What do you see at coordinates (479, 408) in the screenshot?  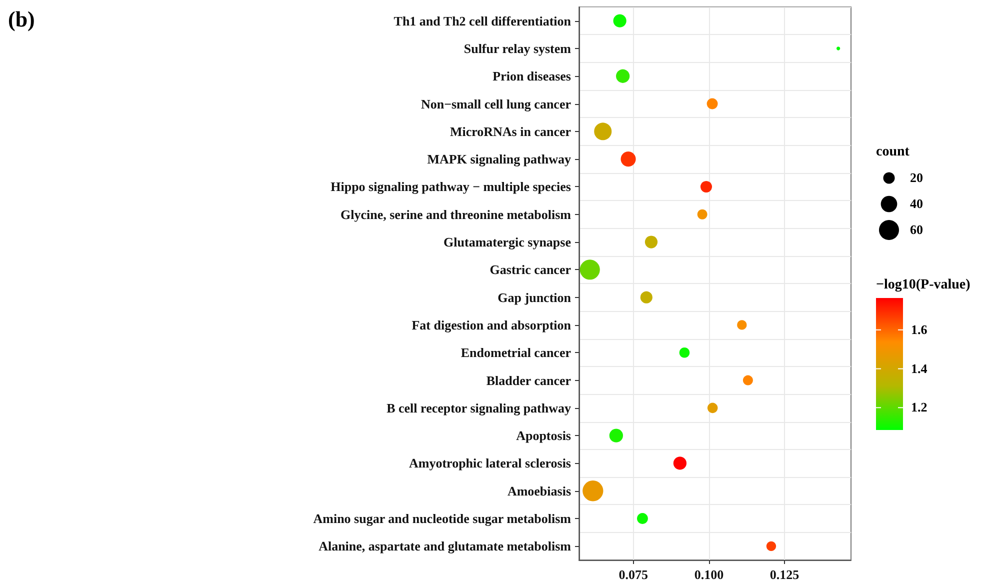 I see `y-tick-label: B cell receptor signaling pathway` at bounding box center [479, 408].